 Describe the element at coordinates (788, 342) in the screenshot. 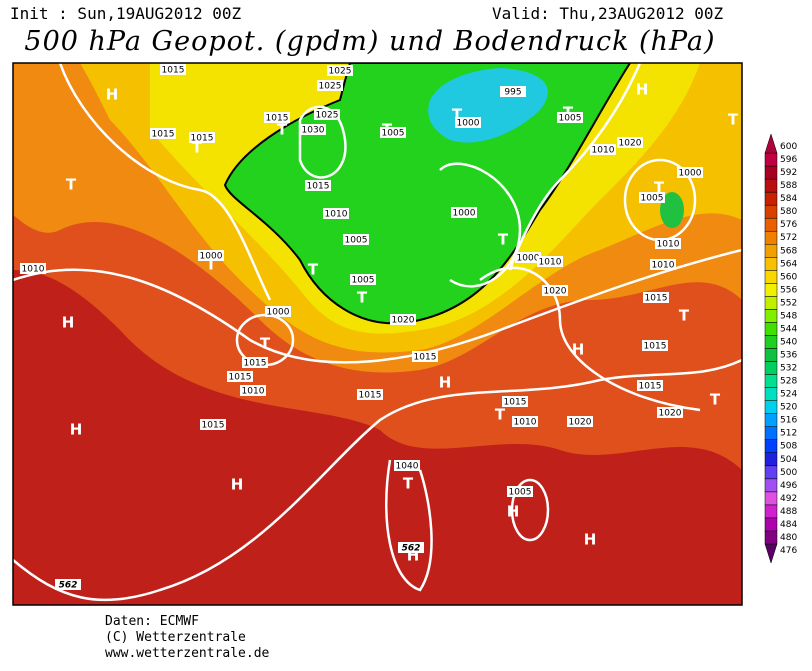

I see `colorbar-label: 540` at that location.